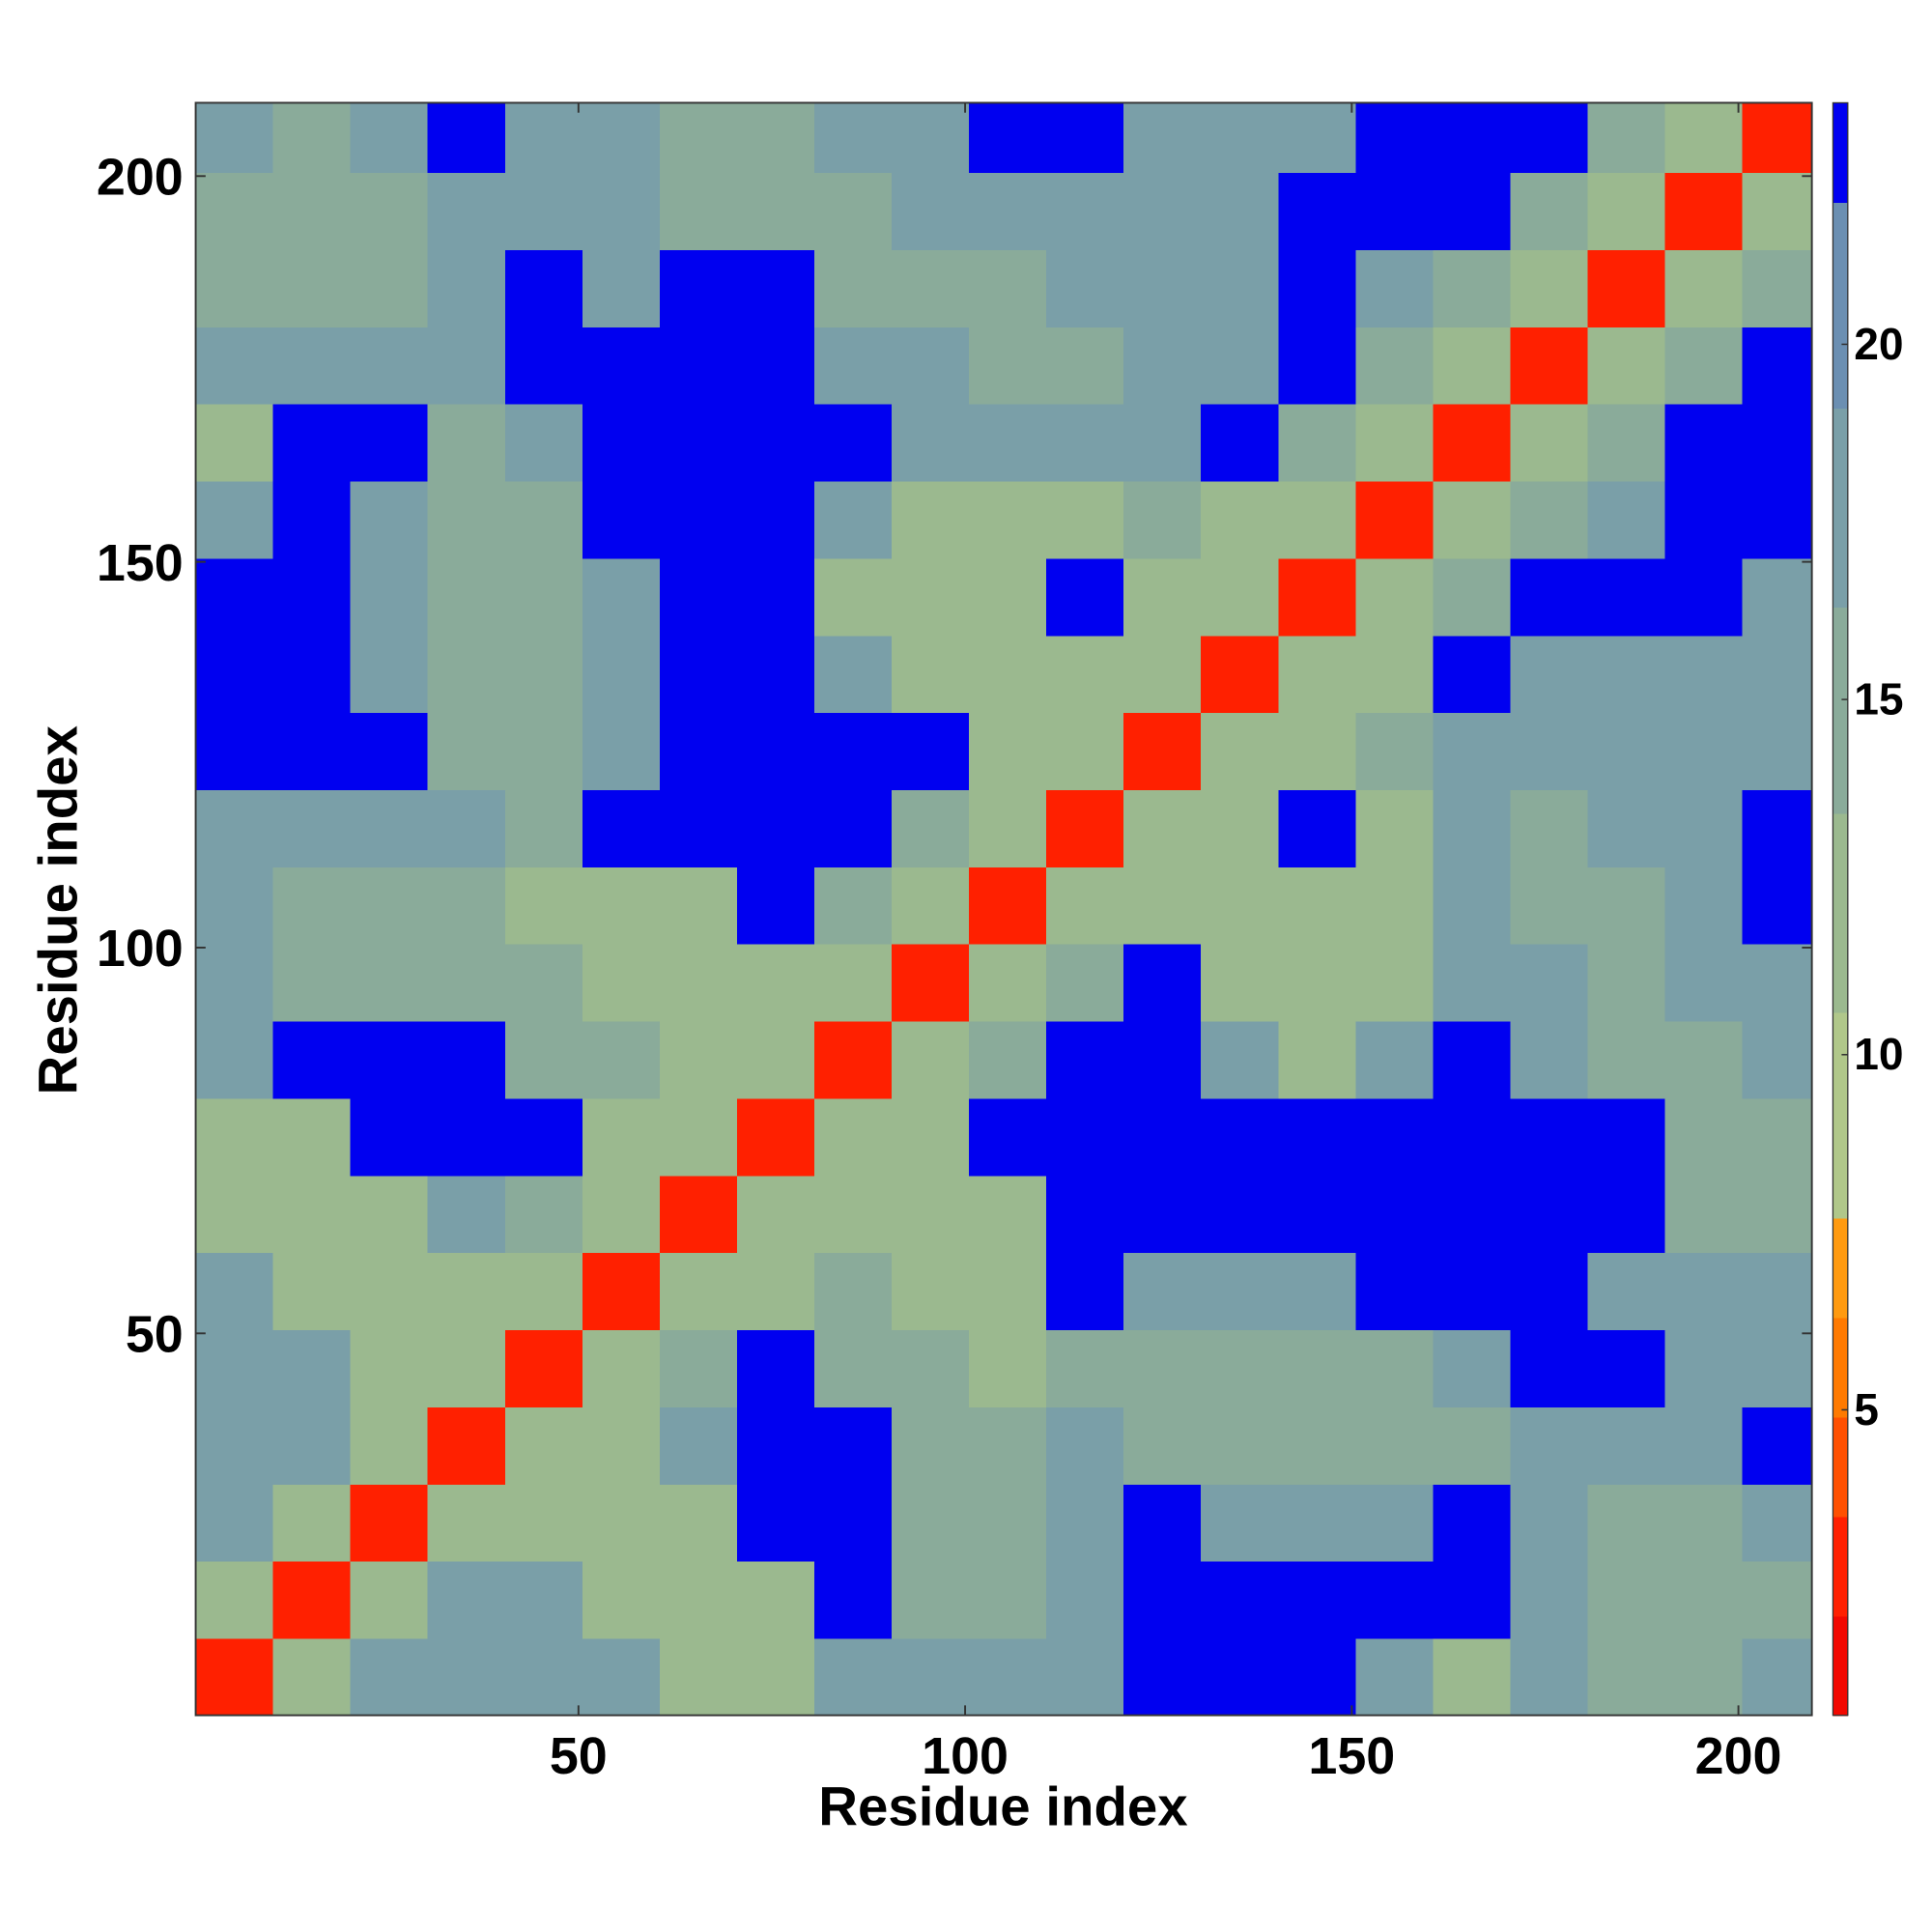  Describe the element at coordinates (1738, 1756) in the screenshot. I see `x-tick-label: 200` at that location.